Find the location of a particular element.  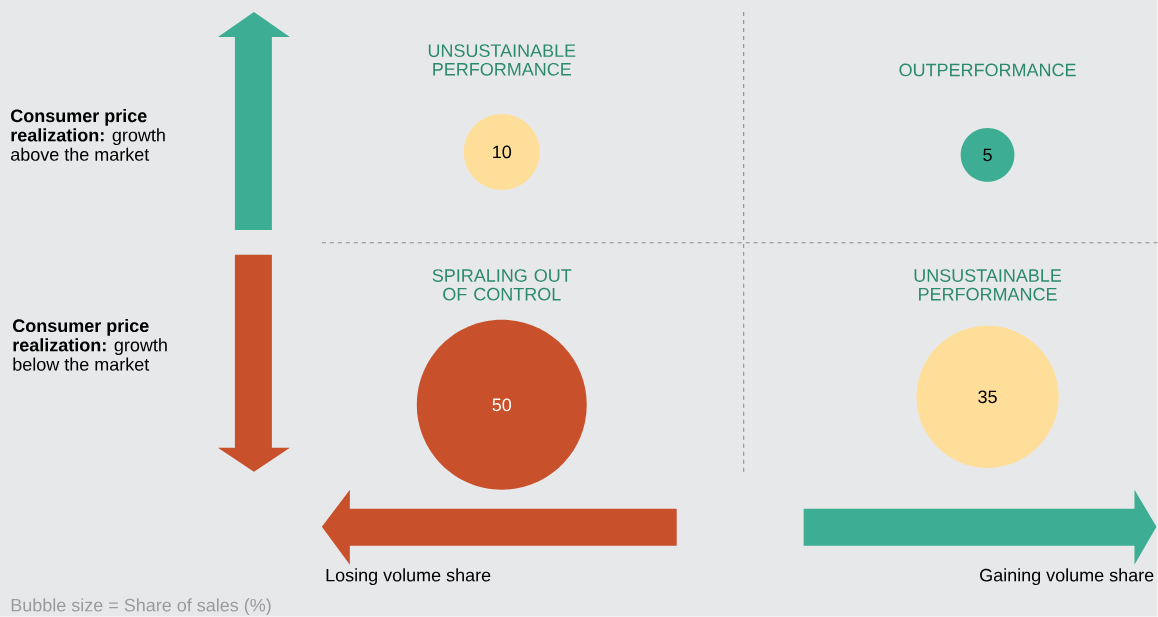

data-label: 10 is located at coordinates (502, 152).